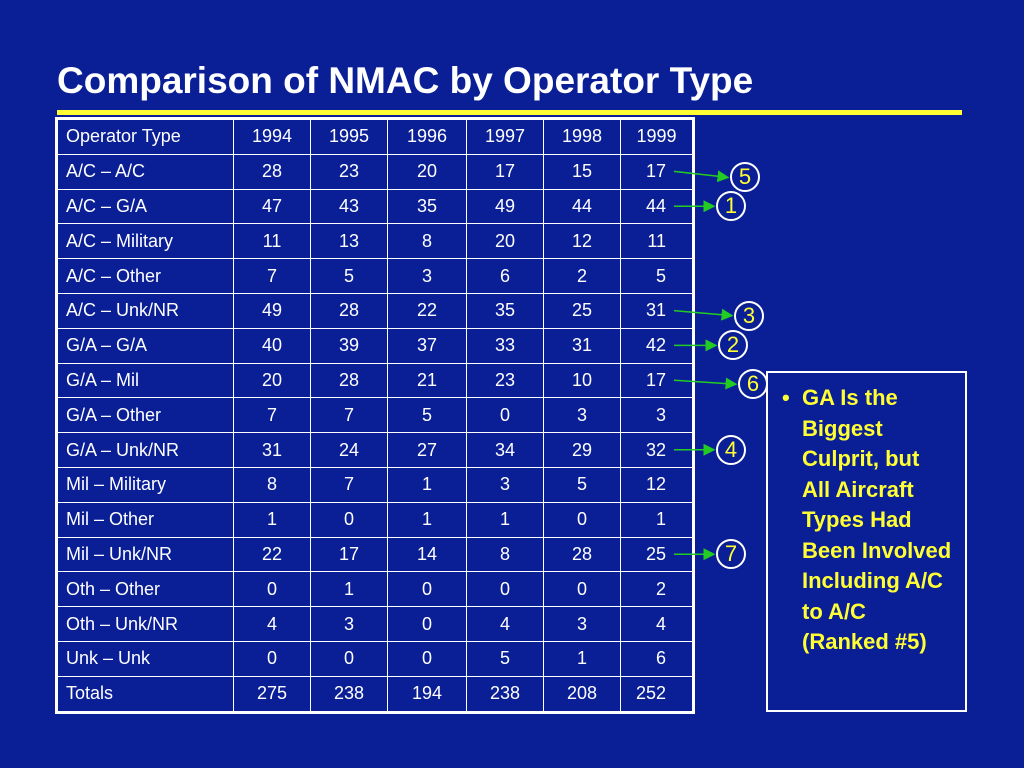 This screenshot has height=768, width=1024. Describe the element at coordinates (145, 171) in the screenshot. I see `operator-type-cell: A/C – A/C` at that location.